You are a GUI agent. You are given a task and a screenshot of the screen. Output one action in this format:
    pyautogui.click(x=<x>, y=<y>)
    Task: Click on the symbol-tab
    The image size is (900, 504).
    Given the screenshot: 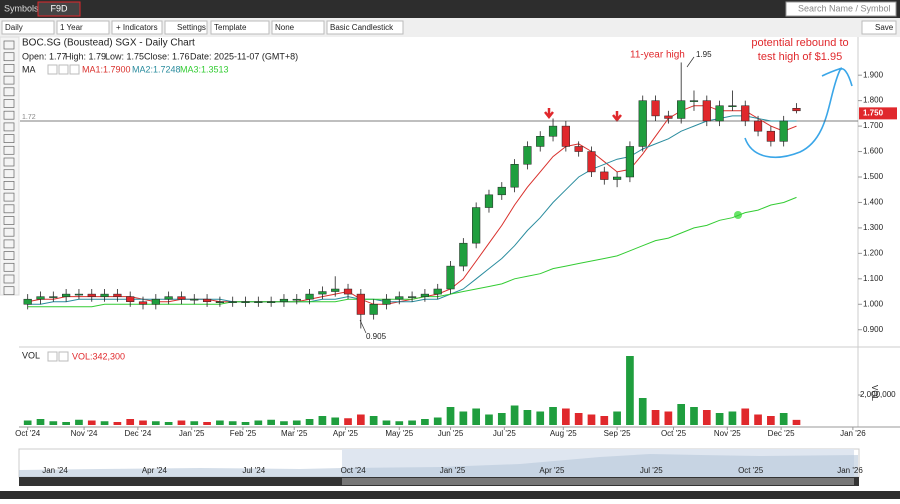 What is the action you would take?
    pyautogui.click(x=59, y=9)
    